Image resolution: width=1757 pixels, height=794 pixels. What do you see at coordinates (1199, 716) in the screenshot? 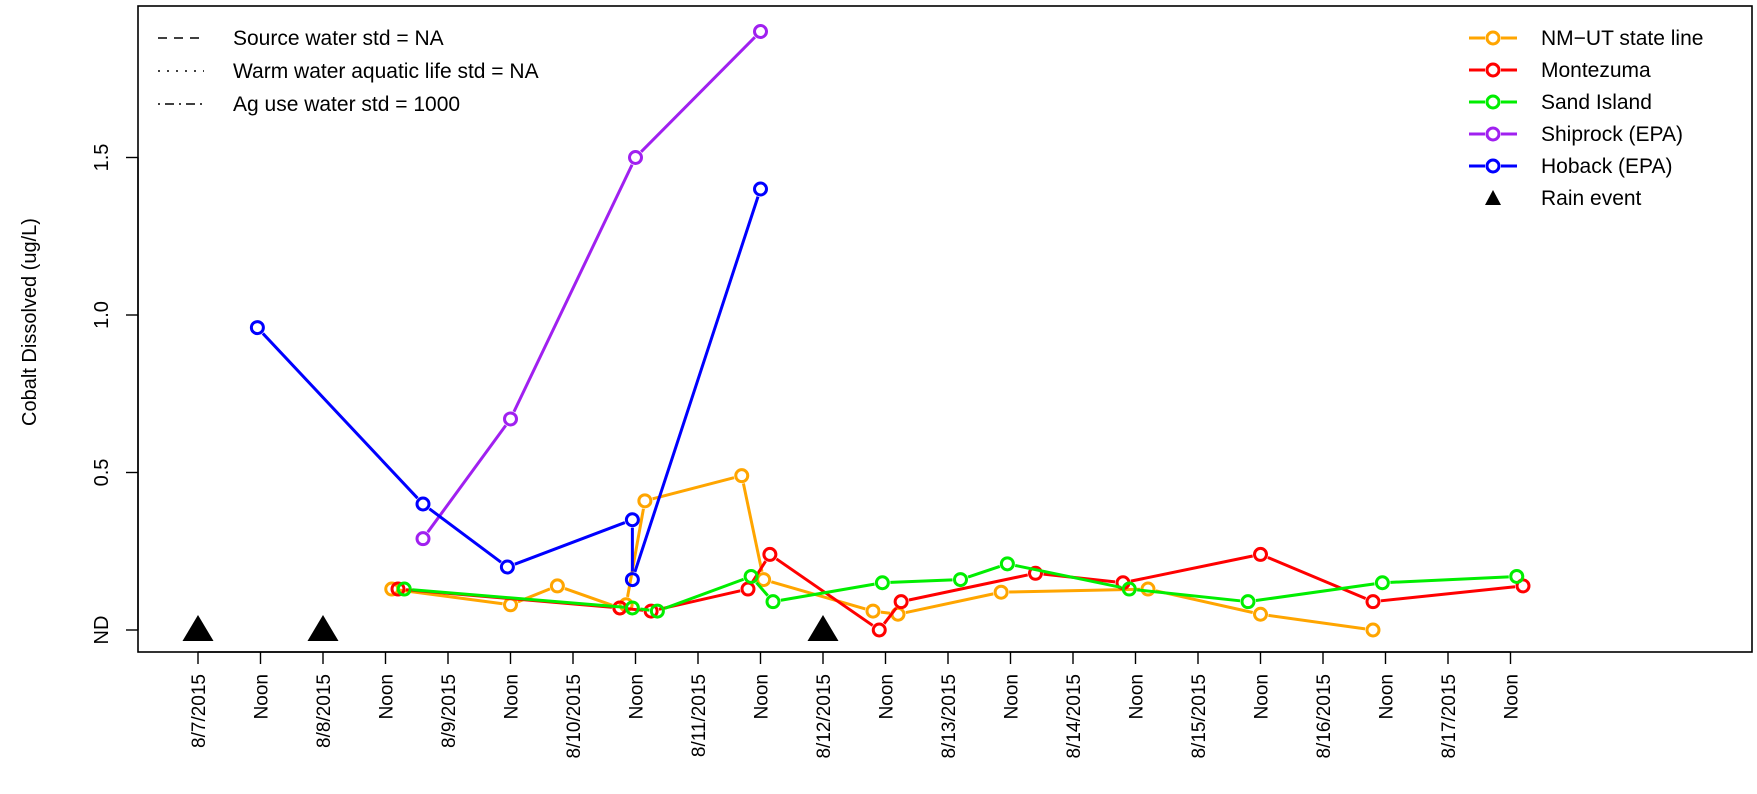
I see `x-tick-label: 8/15/2015` at bounding box center [1199, 716].